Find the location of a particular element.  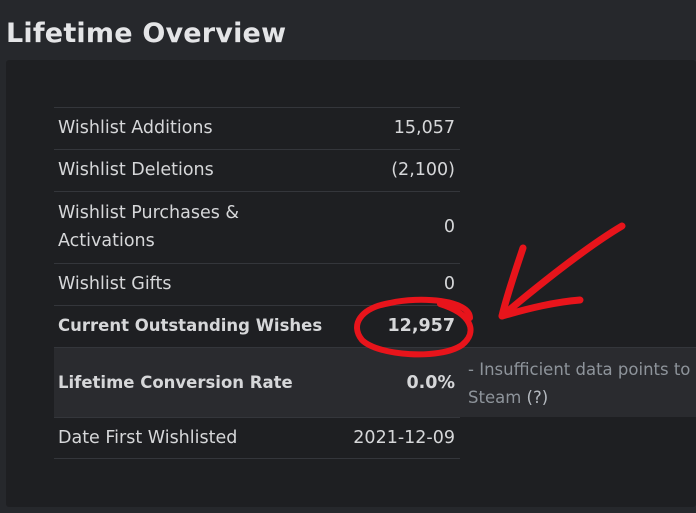

note: - Insufficient data points to Steam (?) is located at coordinates (579, 384).